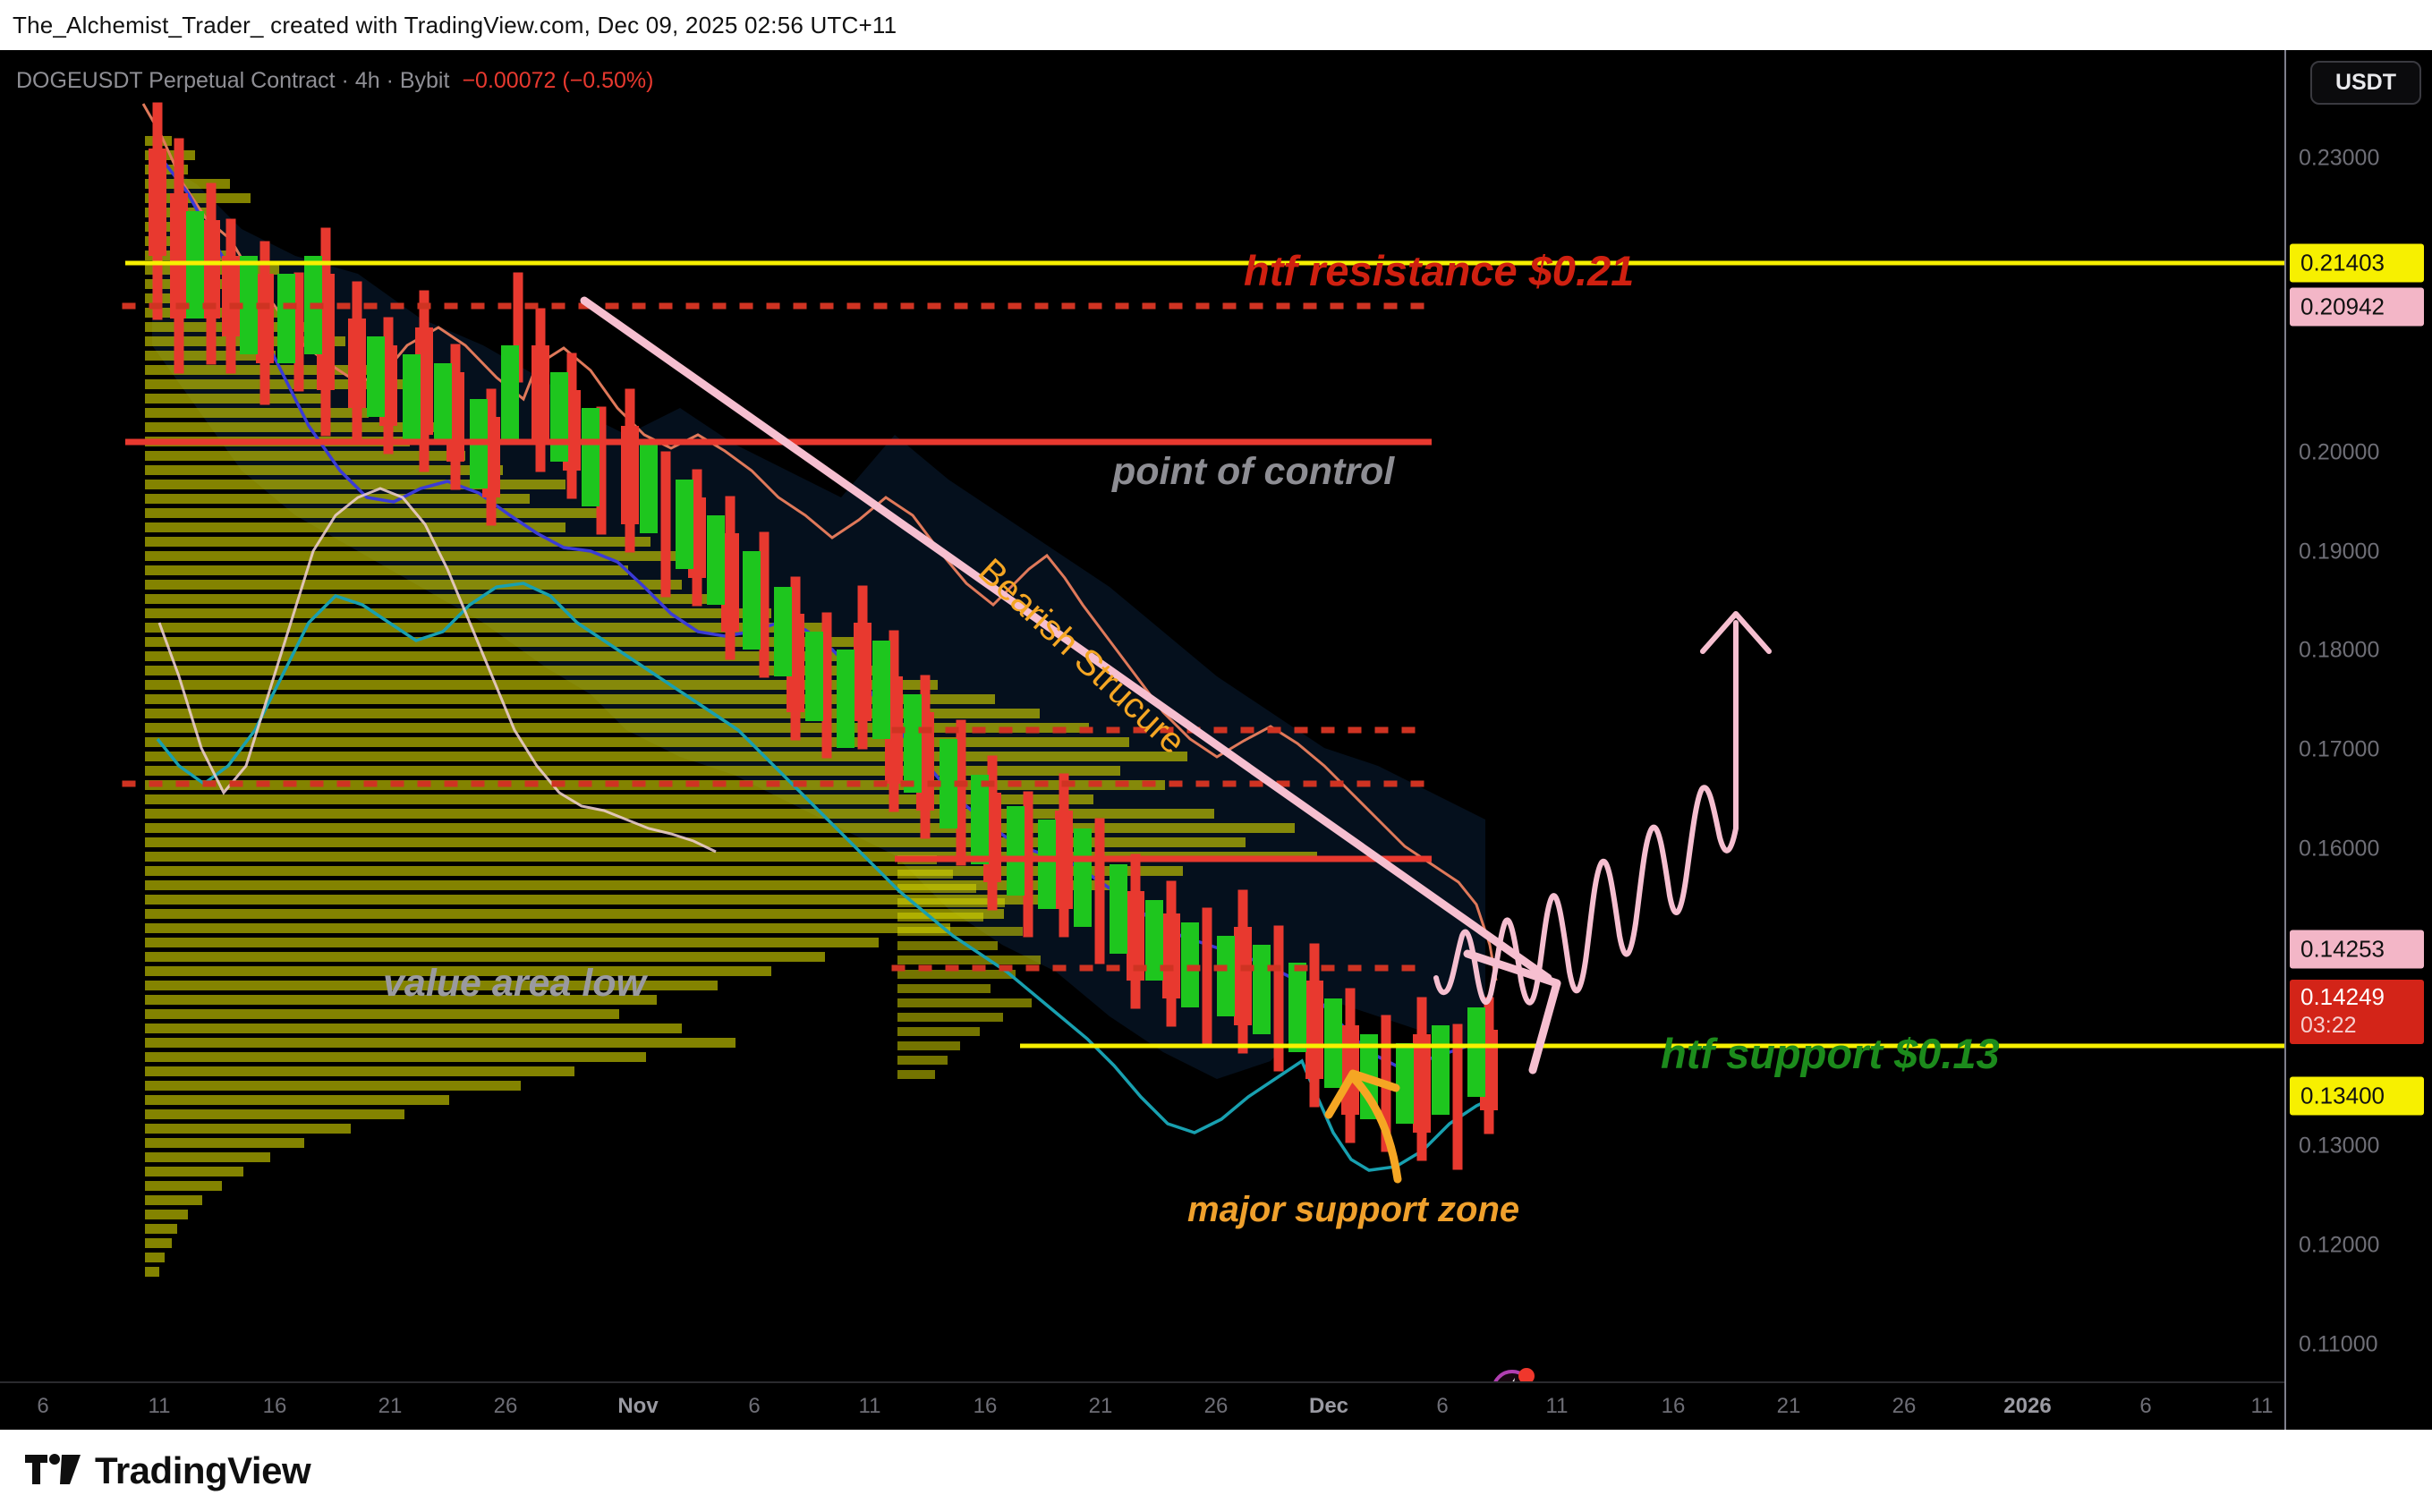 Image resolution: width=2432 pixels, height=1512 pixels. Describe the element at coordinates (969, 967) in the screenshot. I see `volume-profile-recent` at that location.